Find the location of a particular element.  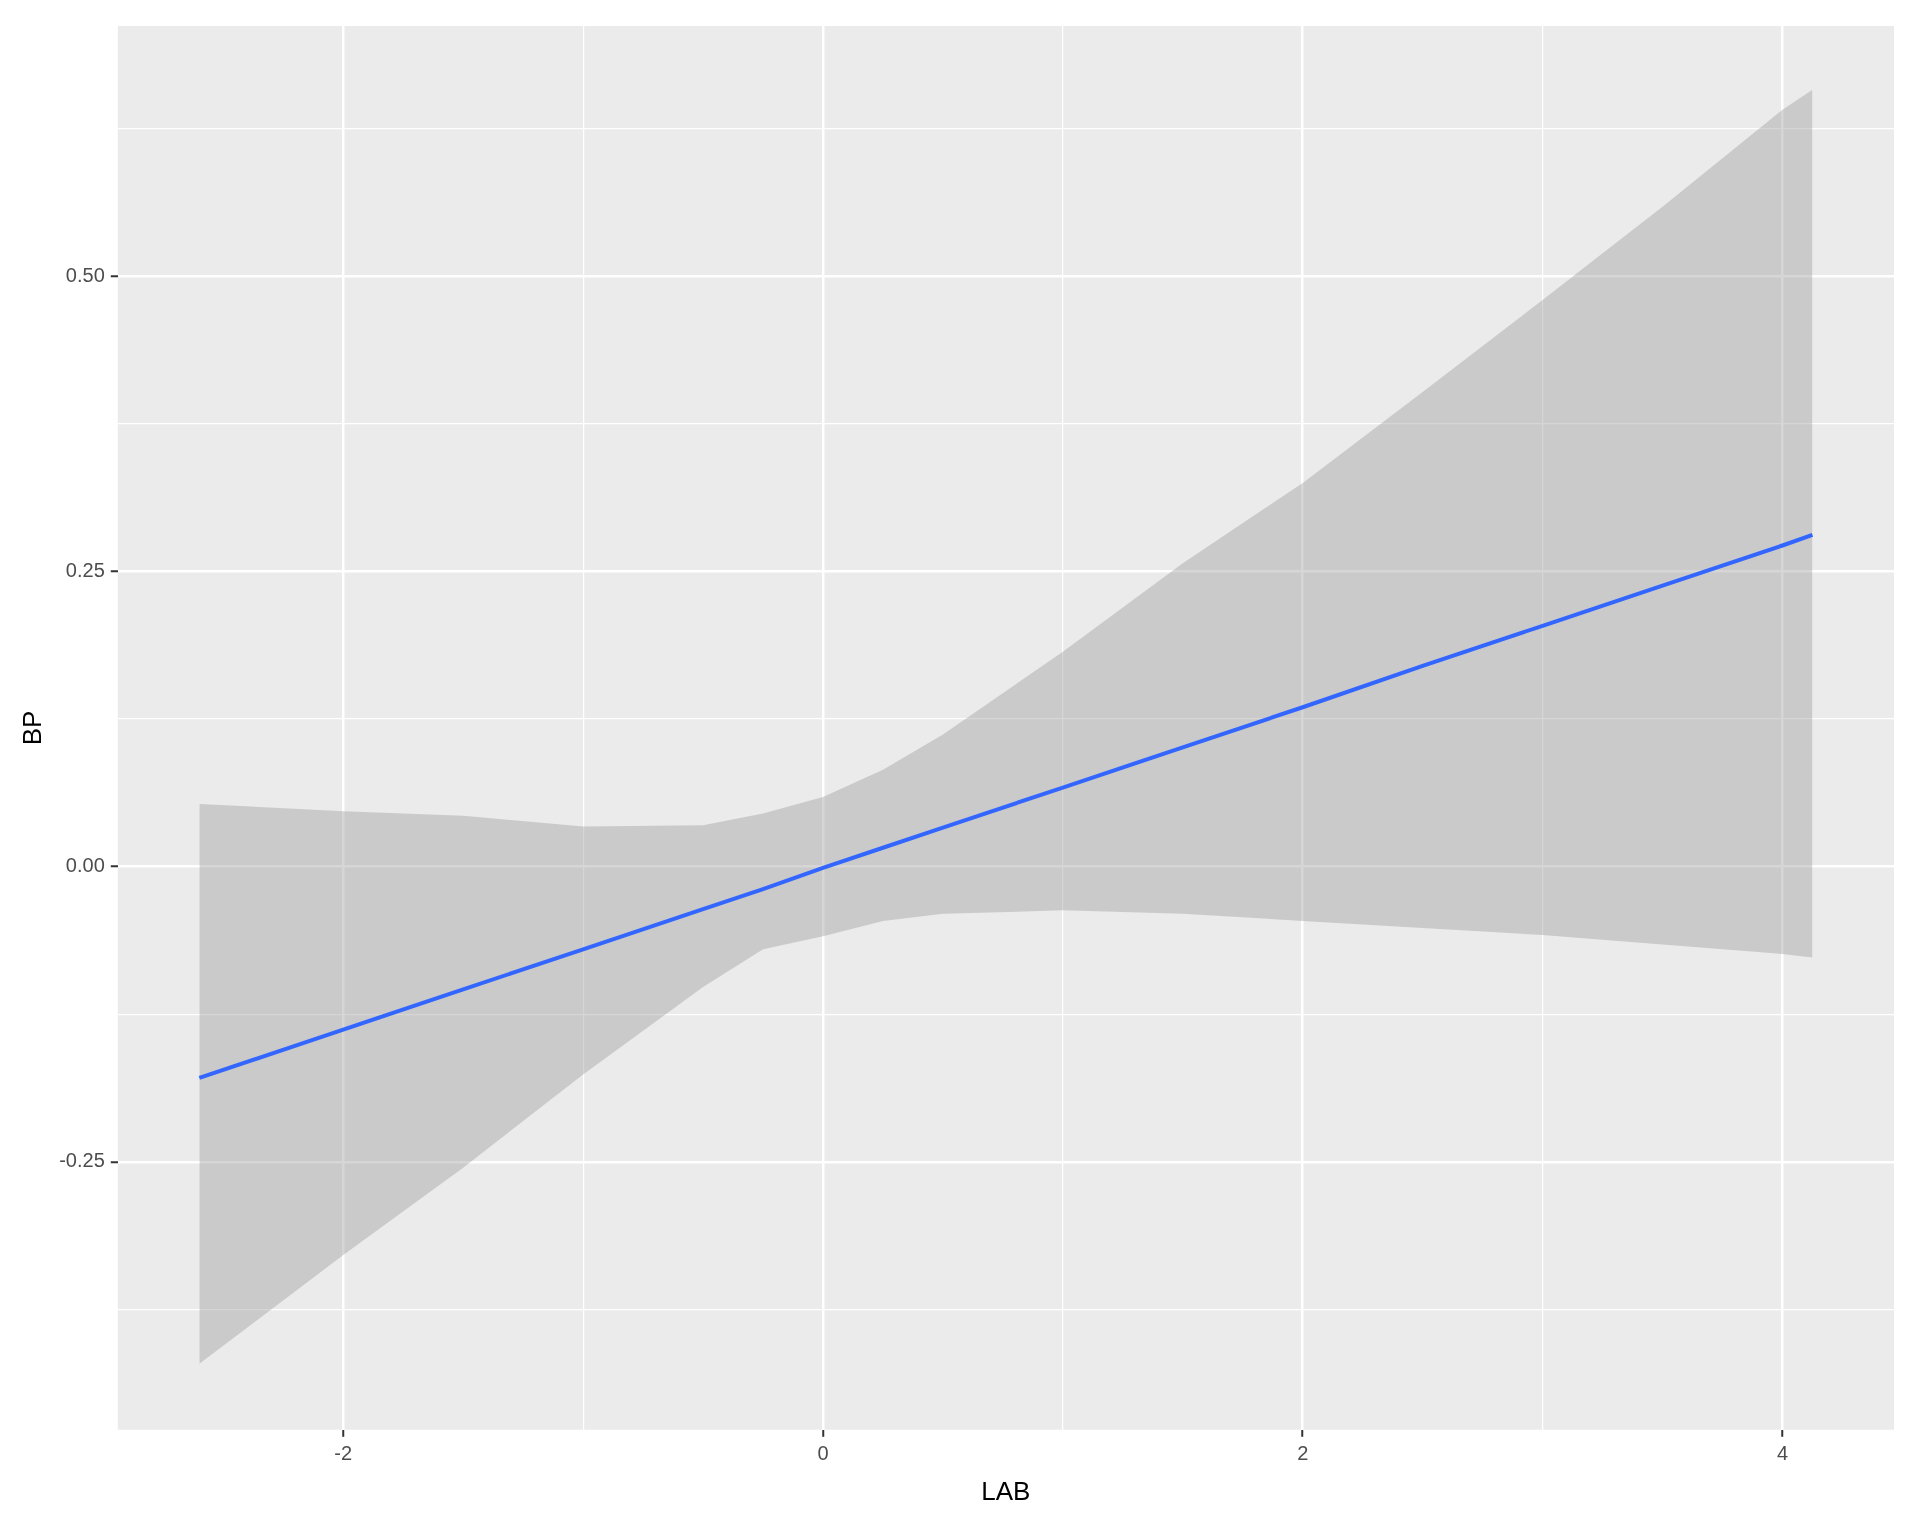

y-tick-label: 0.50 is located at coordinates (85, 274).